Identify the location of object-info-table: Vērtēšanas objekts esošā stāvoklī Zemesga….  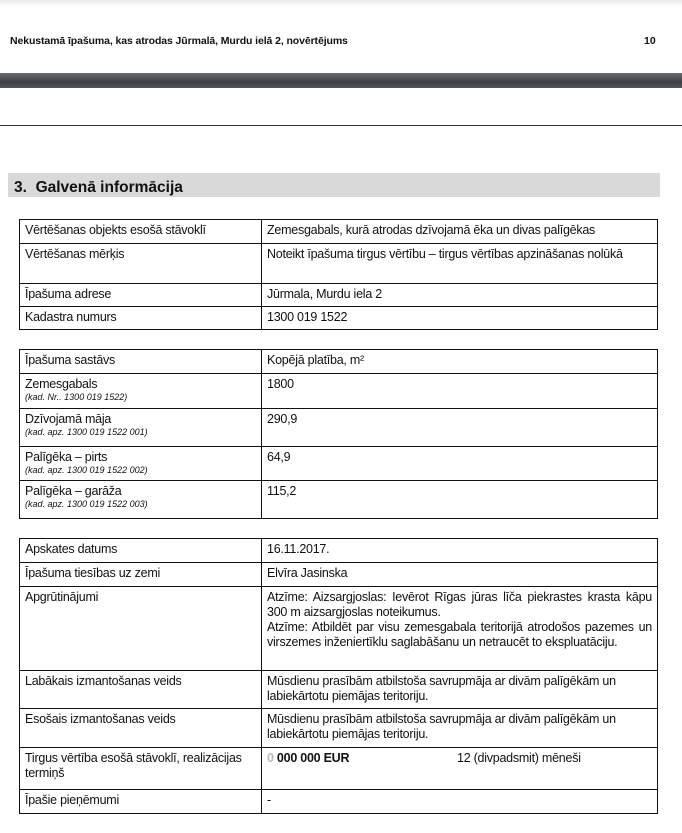
(338, 274).